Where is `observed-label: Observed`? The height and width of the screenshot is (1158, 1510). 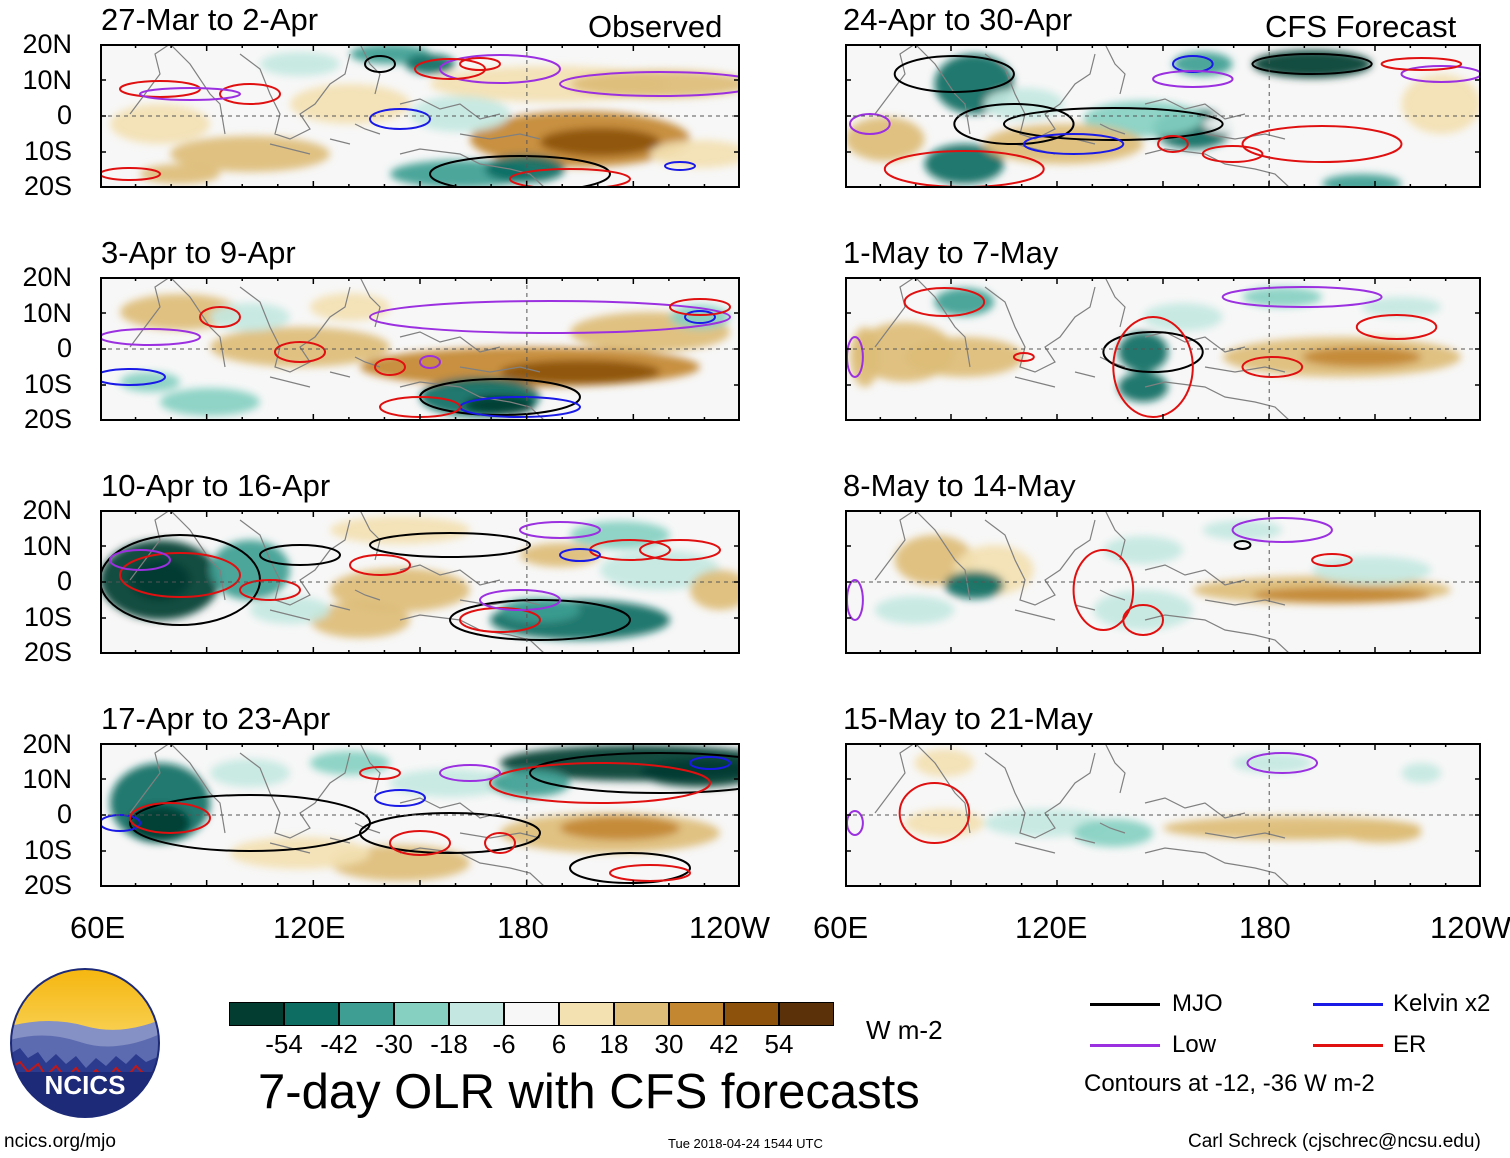 observed-label: Observed is located at coordinates (655, 26).